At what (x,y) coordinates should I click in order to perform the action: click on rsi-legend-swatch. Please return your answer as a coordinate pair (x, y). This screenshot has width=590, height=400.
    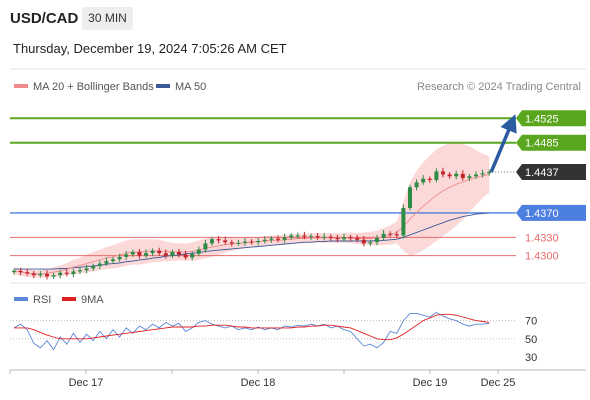
    Looking at the image, I should click on (21, 299).